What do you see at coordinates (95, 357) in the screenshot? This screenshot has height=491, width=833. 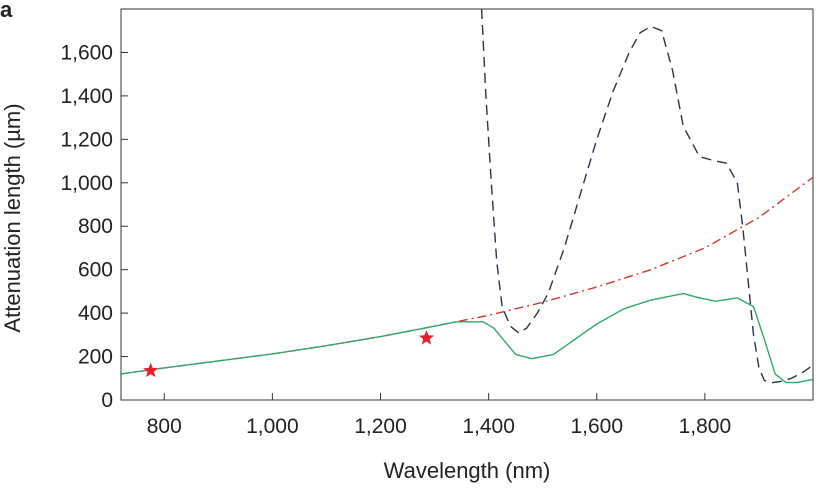 I see `y-tick-label: 200` at bounding box center [95, 357].